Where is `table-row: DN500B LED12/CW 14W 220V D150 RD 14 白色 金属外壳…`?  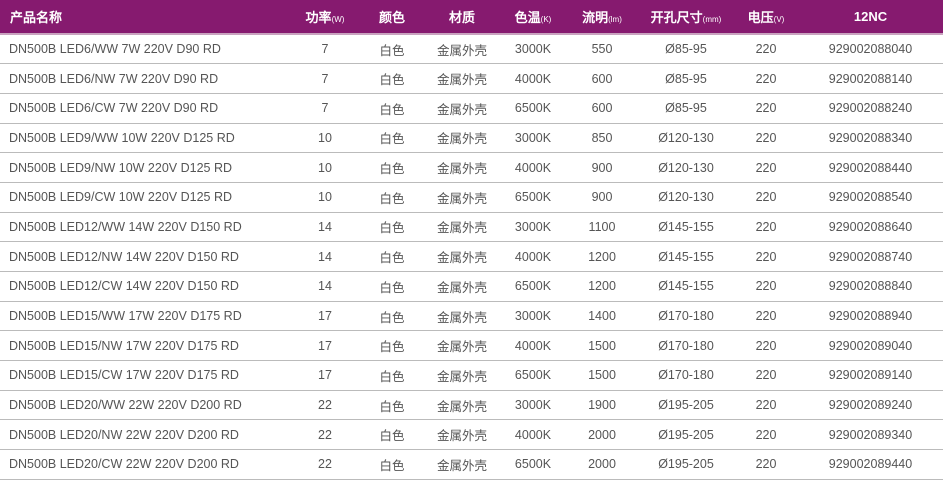
table-row: DN500B LED12/CW 14W 220V D150 RD 14 白色 金属外壳… is located at coordinates (471, 286).